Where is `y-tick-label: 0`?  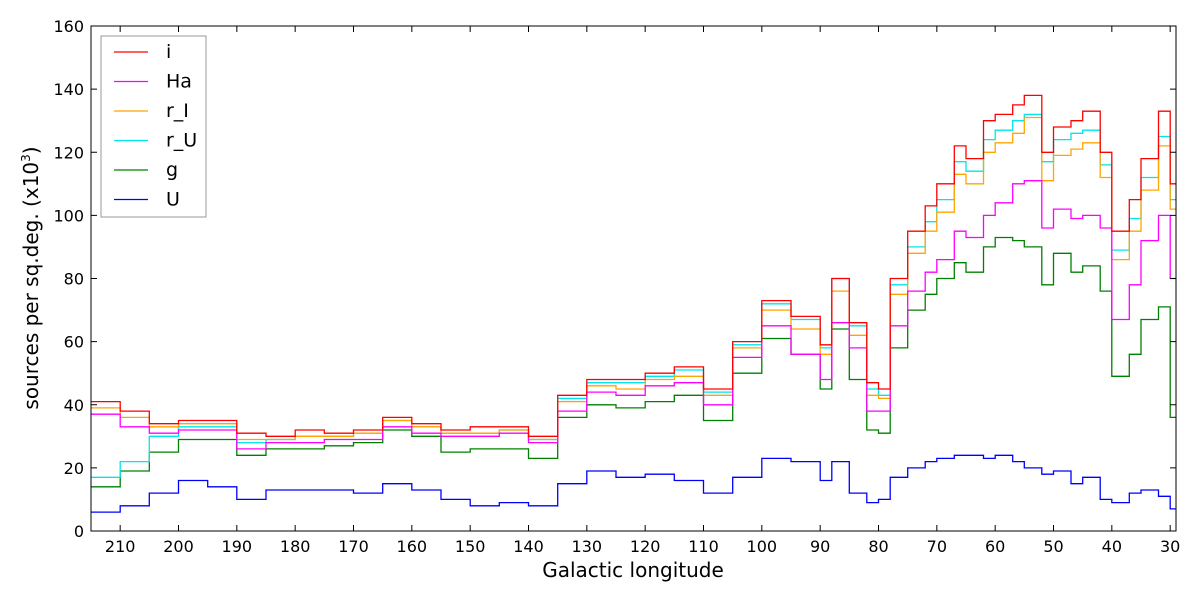
y-tick-label: 0 is located at coordinates (79, 531).